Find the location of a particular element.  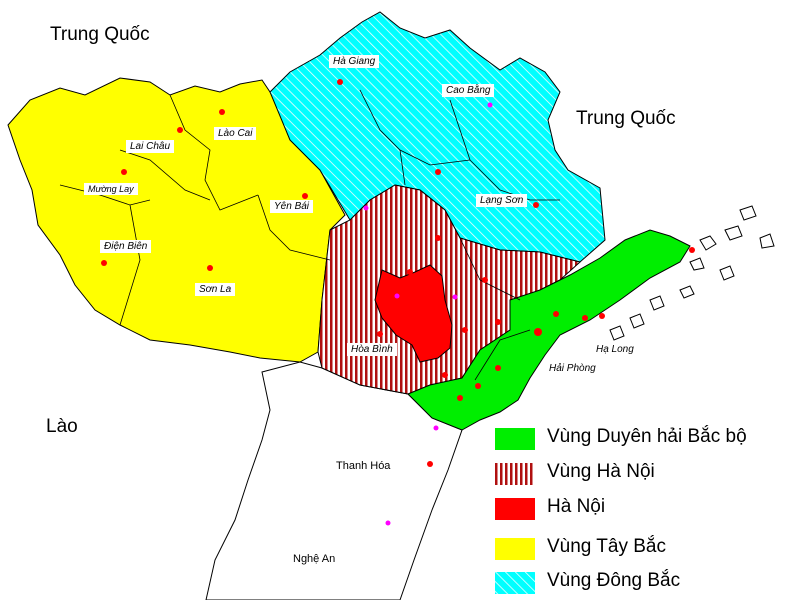

legend-label: Vùng Tây Bắc is located at coordinates (607, 546).